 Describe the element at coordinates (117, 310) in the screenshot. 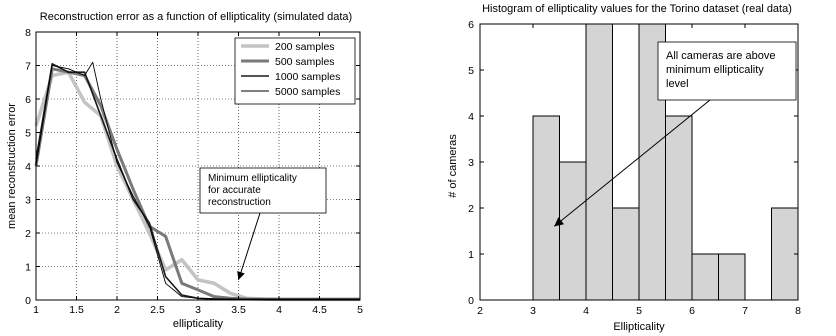

I see `left-x-tick-label: 2` at that location.